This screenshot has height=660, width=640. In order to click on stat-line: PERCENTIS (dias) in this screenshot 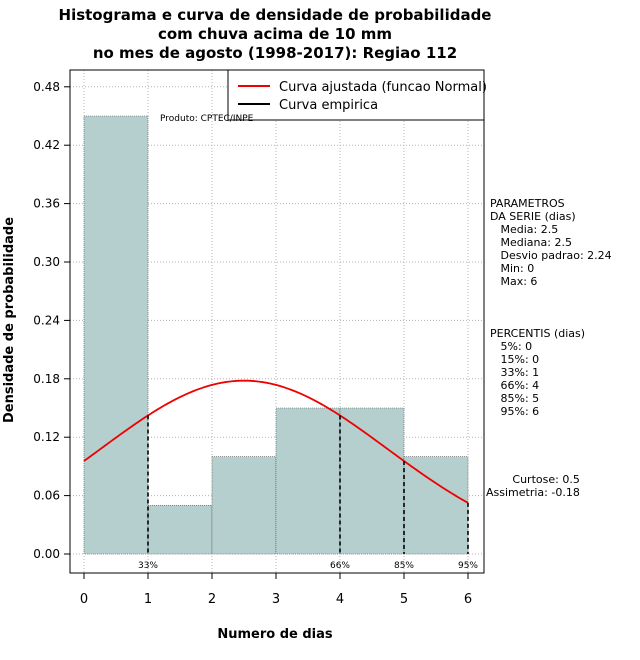, I will do `click(538, 333)`.